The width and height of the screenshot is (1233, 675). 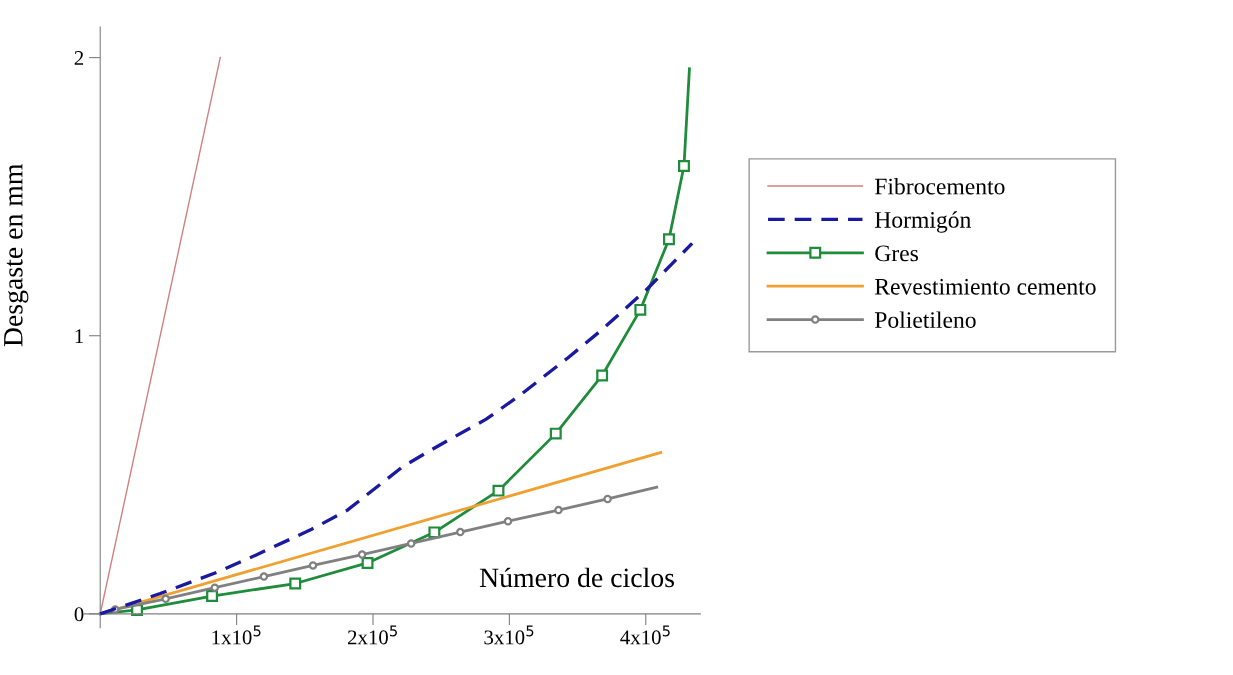 What do you see at coordinates (79, 58) in the screenshot?
I see `y-tick-label: 2` at bounding box center [79, 58].